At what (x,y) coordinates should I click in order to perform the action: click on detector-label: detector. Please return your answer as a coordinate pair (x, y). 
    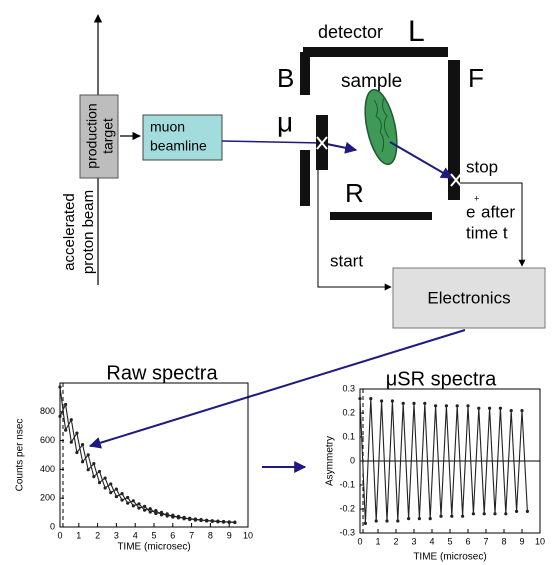
    Looking at the image, I should click on (350, 32).